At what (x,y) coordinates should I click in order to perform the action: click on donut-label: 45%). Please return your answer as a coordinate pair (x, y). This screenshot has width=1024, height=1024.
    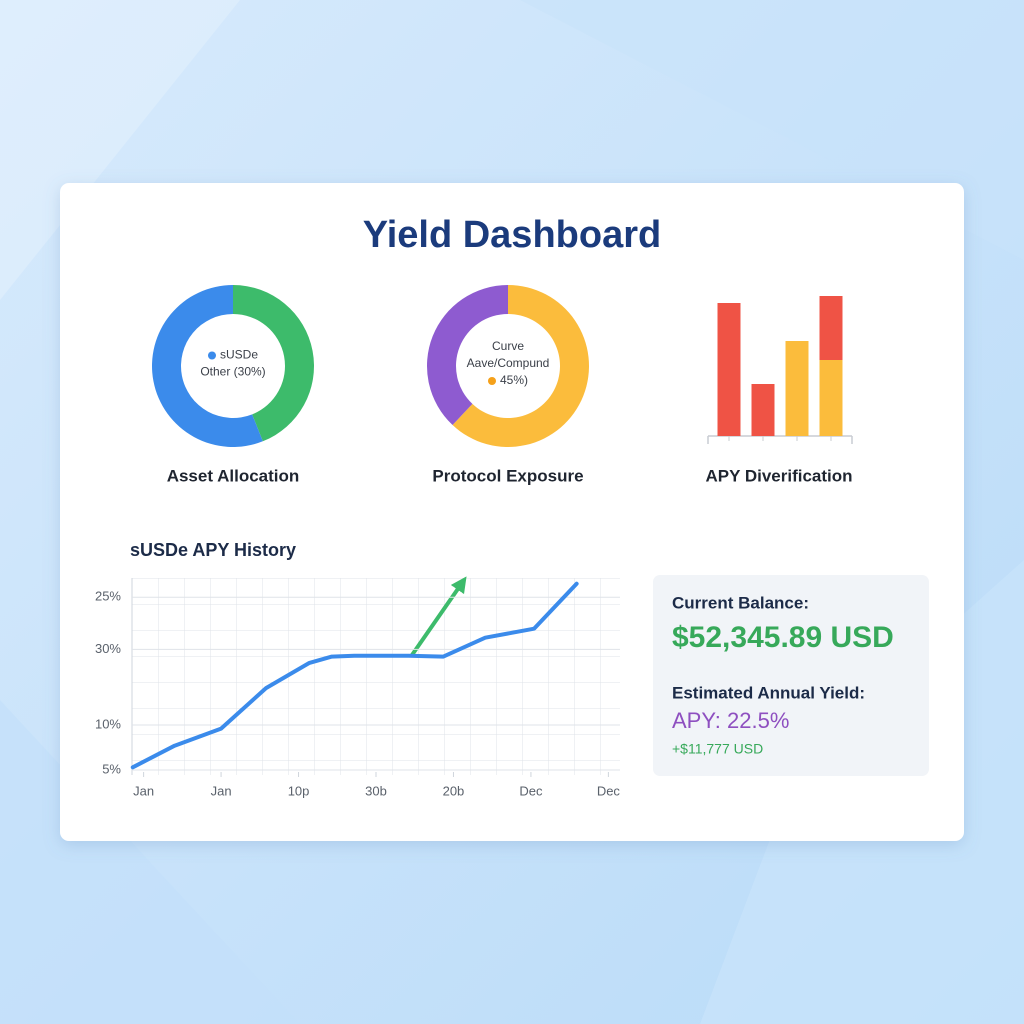
    Looking at the image, I should click on (514, 380).